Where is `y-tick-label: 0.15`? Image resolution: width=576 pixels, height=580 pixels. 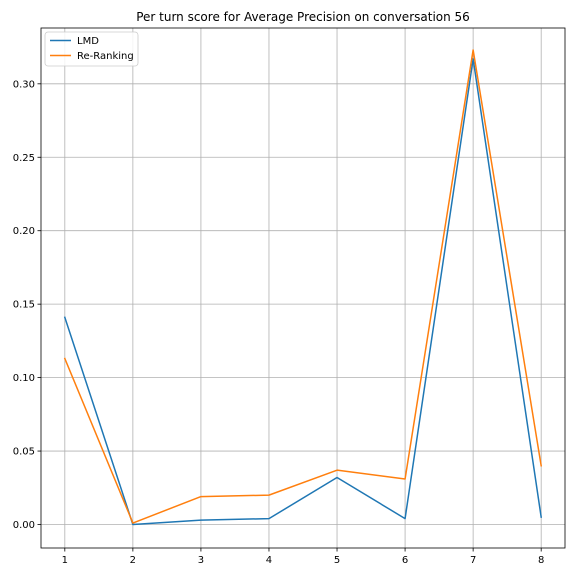
y-tick-label: 0.15 is located at coordinates (24, 305).